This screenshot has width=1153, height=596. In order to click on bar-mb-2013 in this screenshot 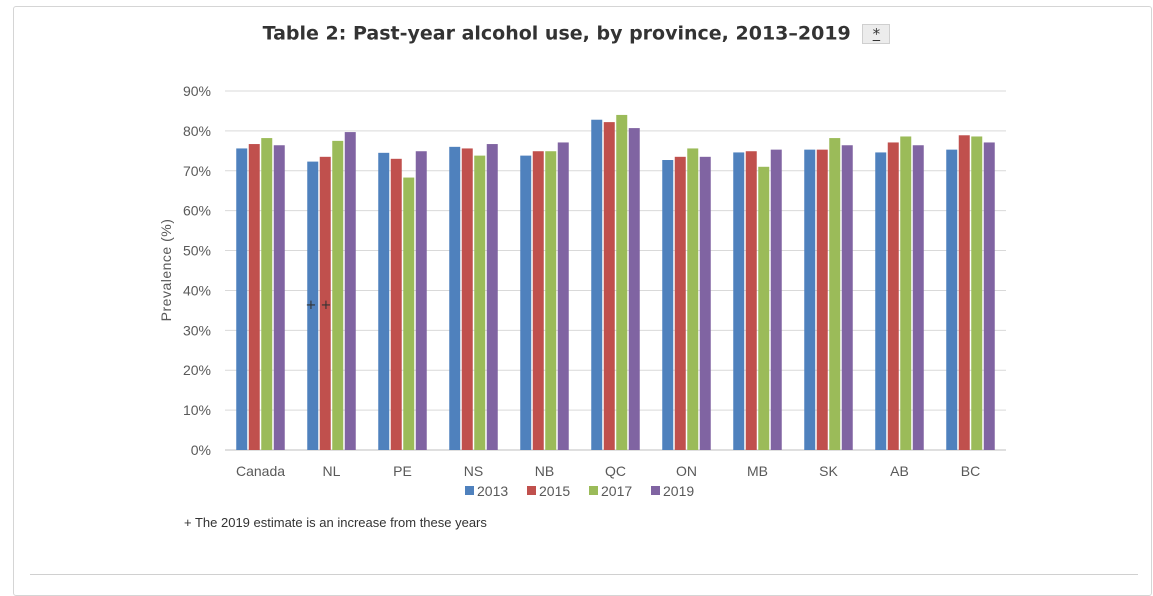, I will do `click(739, 301)`.